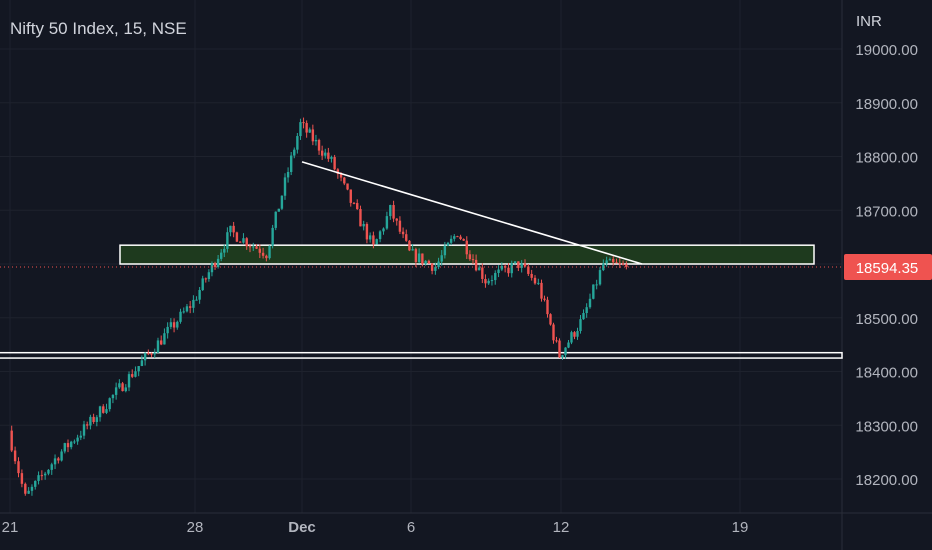 This screenshot has width=932, height=550. Describe the element at coordinates (869, 21) in the screenshot. I see `currency-label: INR` at that location.